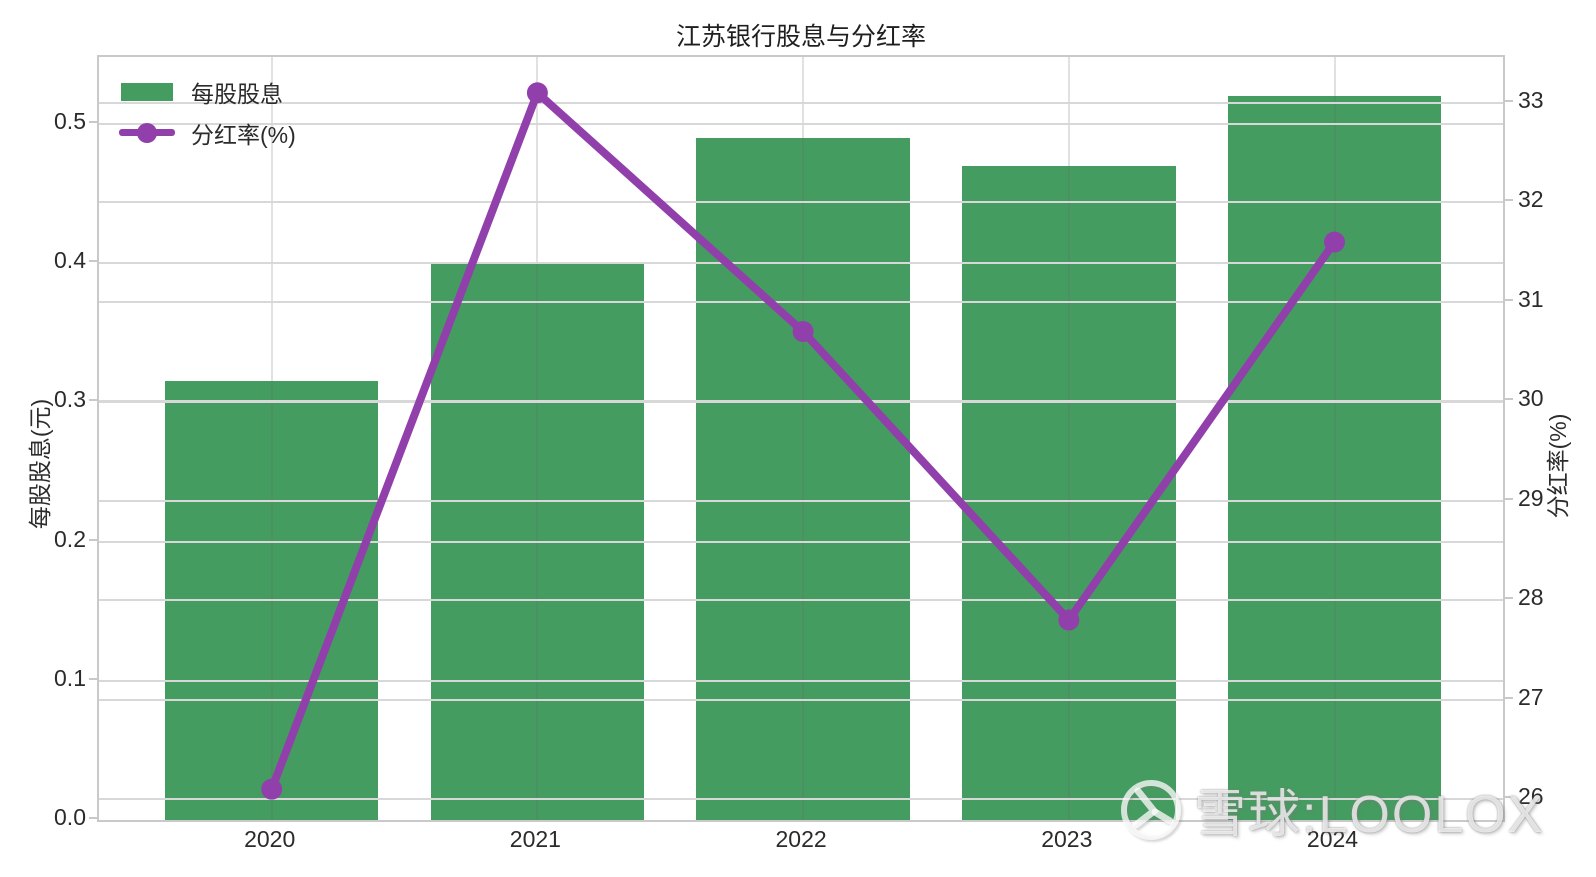 The width and height of the screenshot is (1596, 877). What do you see at coordinates (801, 839) in the screenshot?
I see `x-tick-label-2022: 2022` at bounding box center [801, 839].